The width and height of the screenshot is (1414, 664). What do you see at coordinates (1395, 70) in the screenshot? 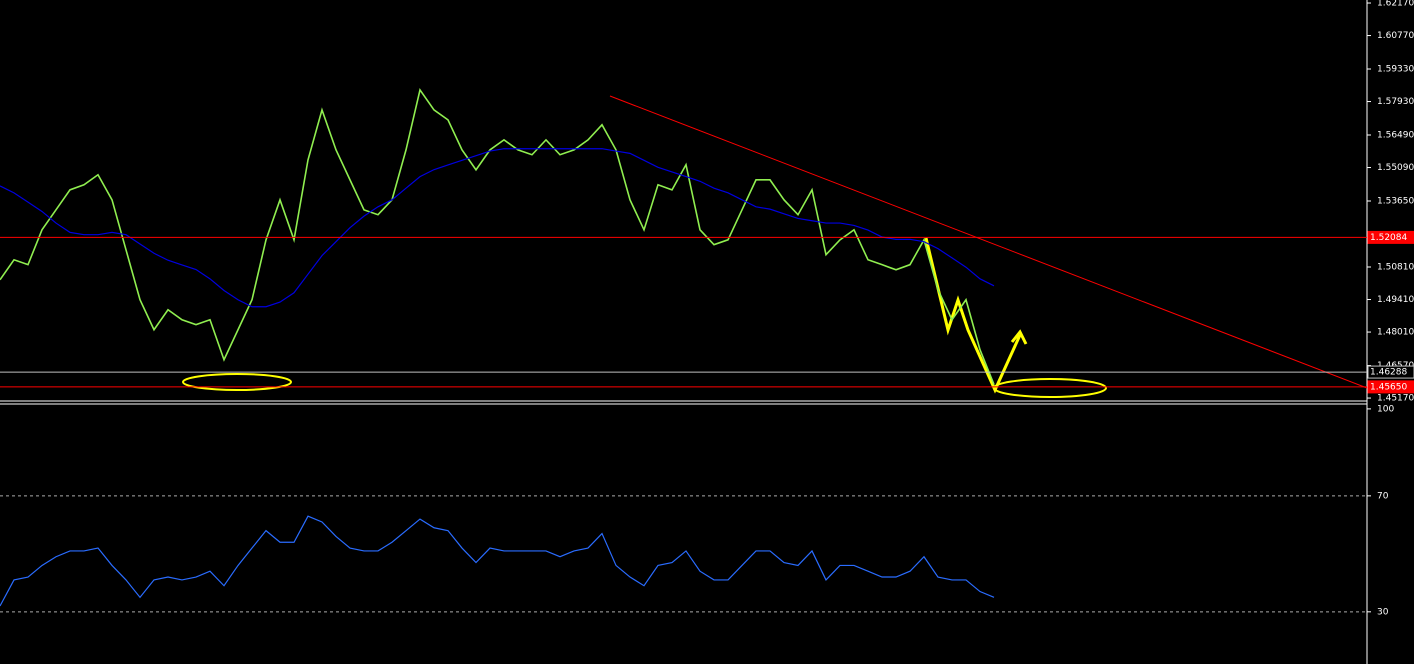
I see `y-tick-label: 1.59330` at bounding box center [1395, 70].